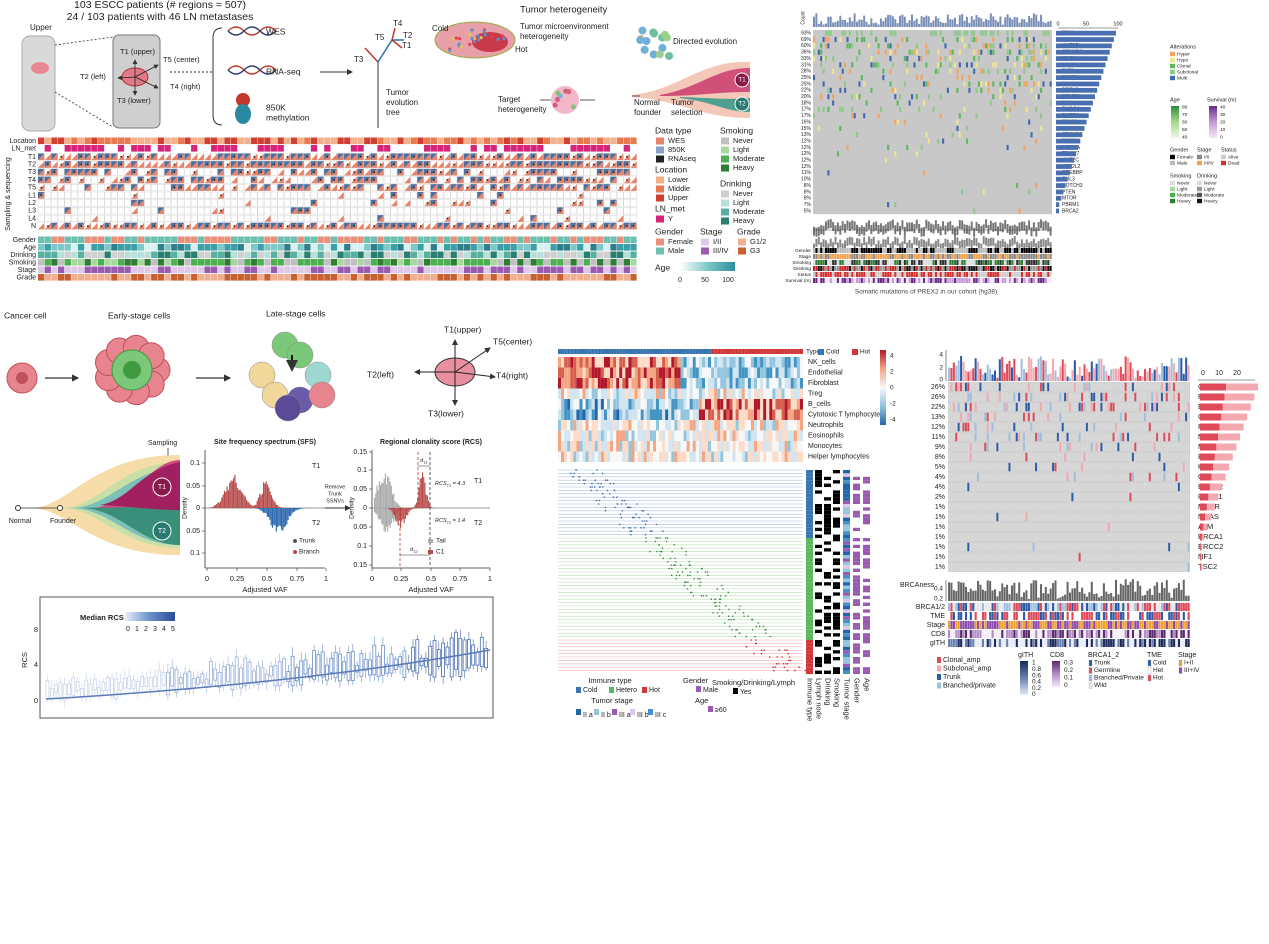  What do you see at coordinates (441, 541) in the screenshot?
I see `label: Tail` at bounding box center [441, 541].